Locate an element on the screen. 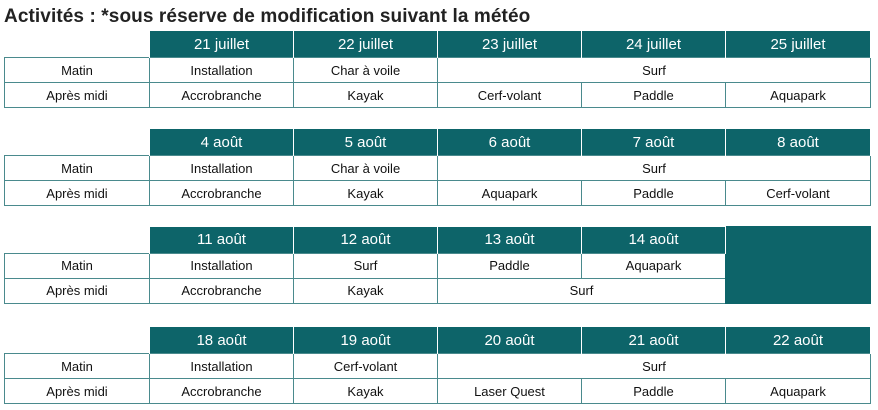 The height and width of the screenshot is (410, 878). date-header: 18 août is located at coordinates (221, 340).